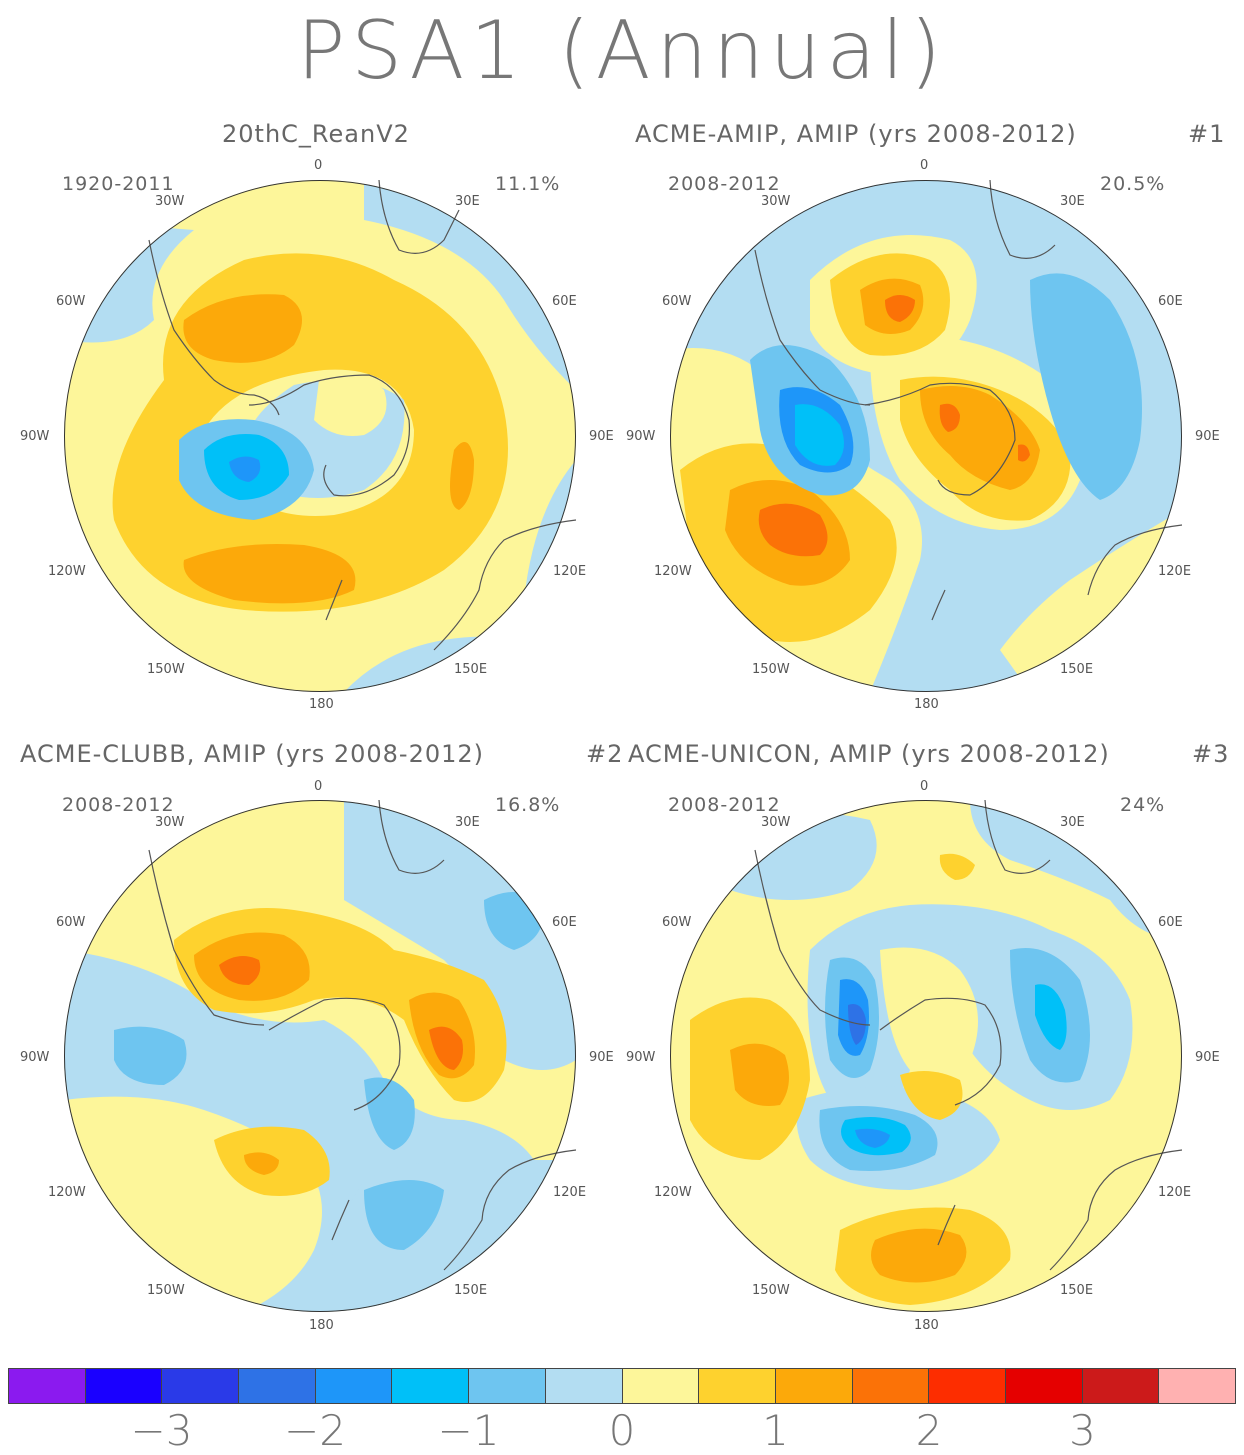 This screenshot has height=1455, width=1244. I want to click on panel-2-lon-180: 180, so click(926, 704).